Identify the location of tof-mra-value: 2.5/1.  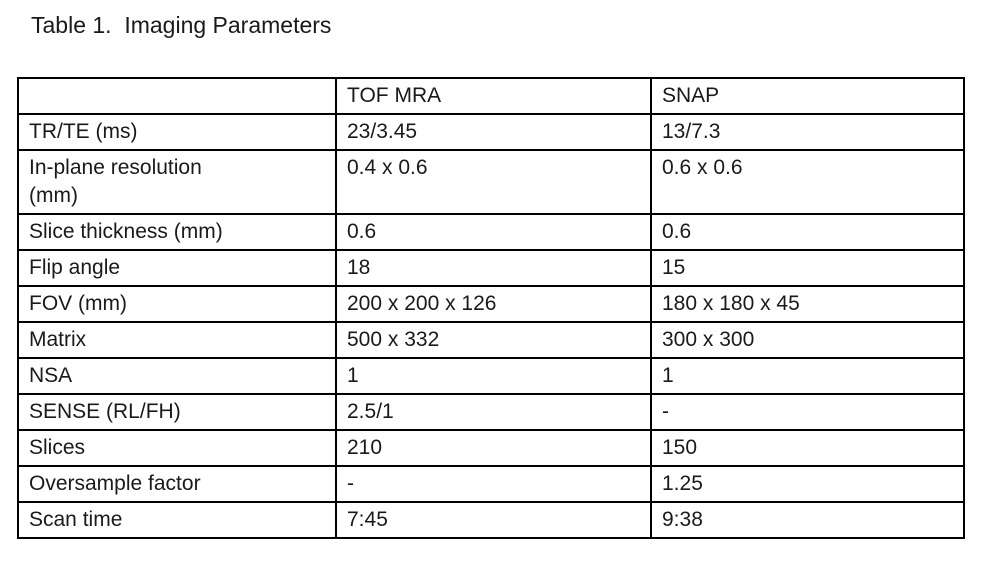
(493, 412).